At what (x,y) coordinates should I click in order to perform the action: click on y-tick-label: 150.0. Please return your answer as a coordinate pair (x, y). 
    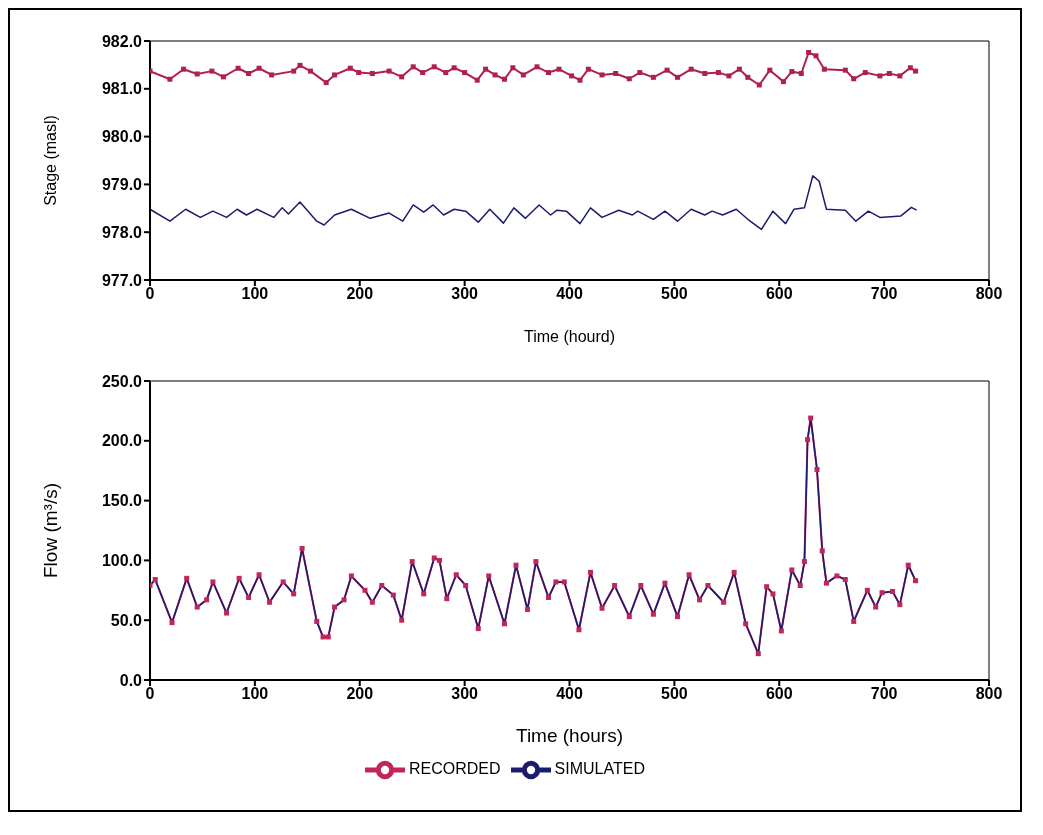
    Looking at the image, I should click on (122, 501).